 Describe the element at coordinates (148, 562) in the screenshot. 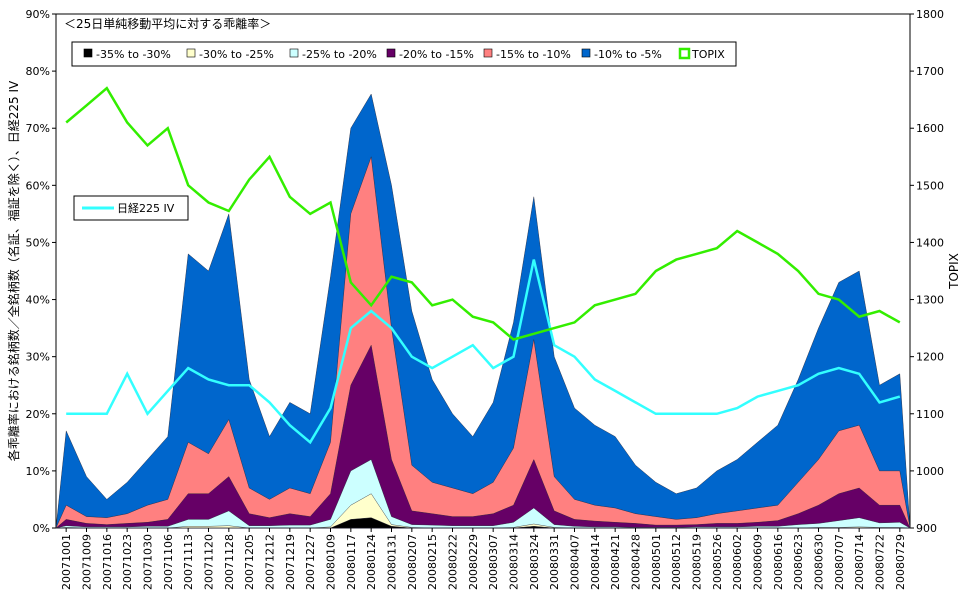

I see `x-tick-label: 20071030` at that location.